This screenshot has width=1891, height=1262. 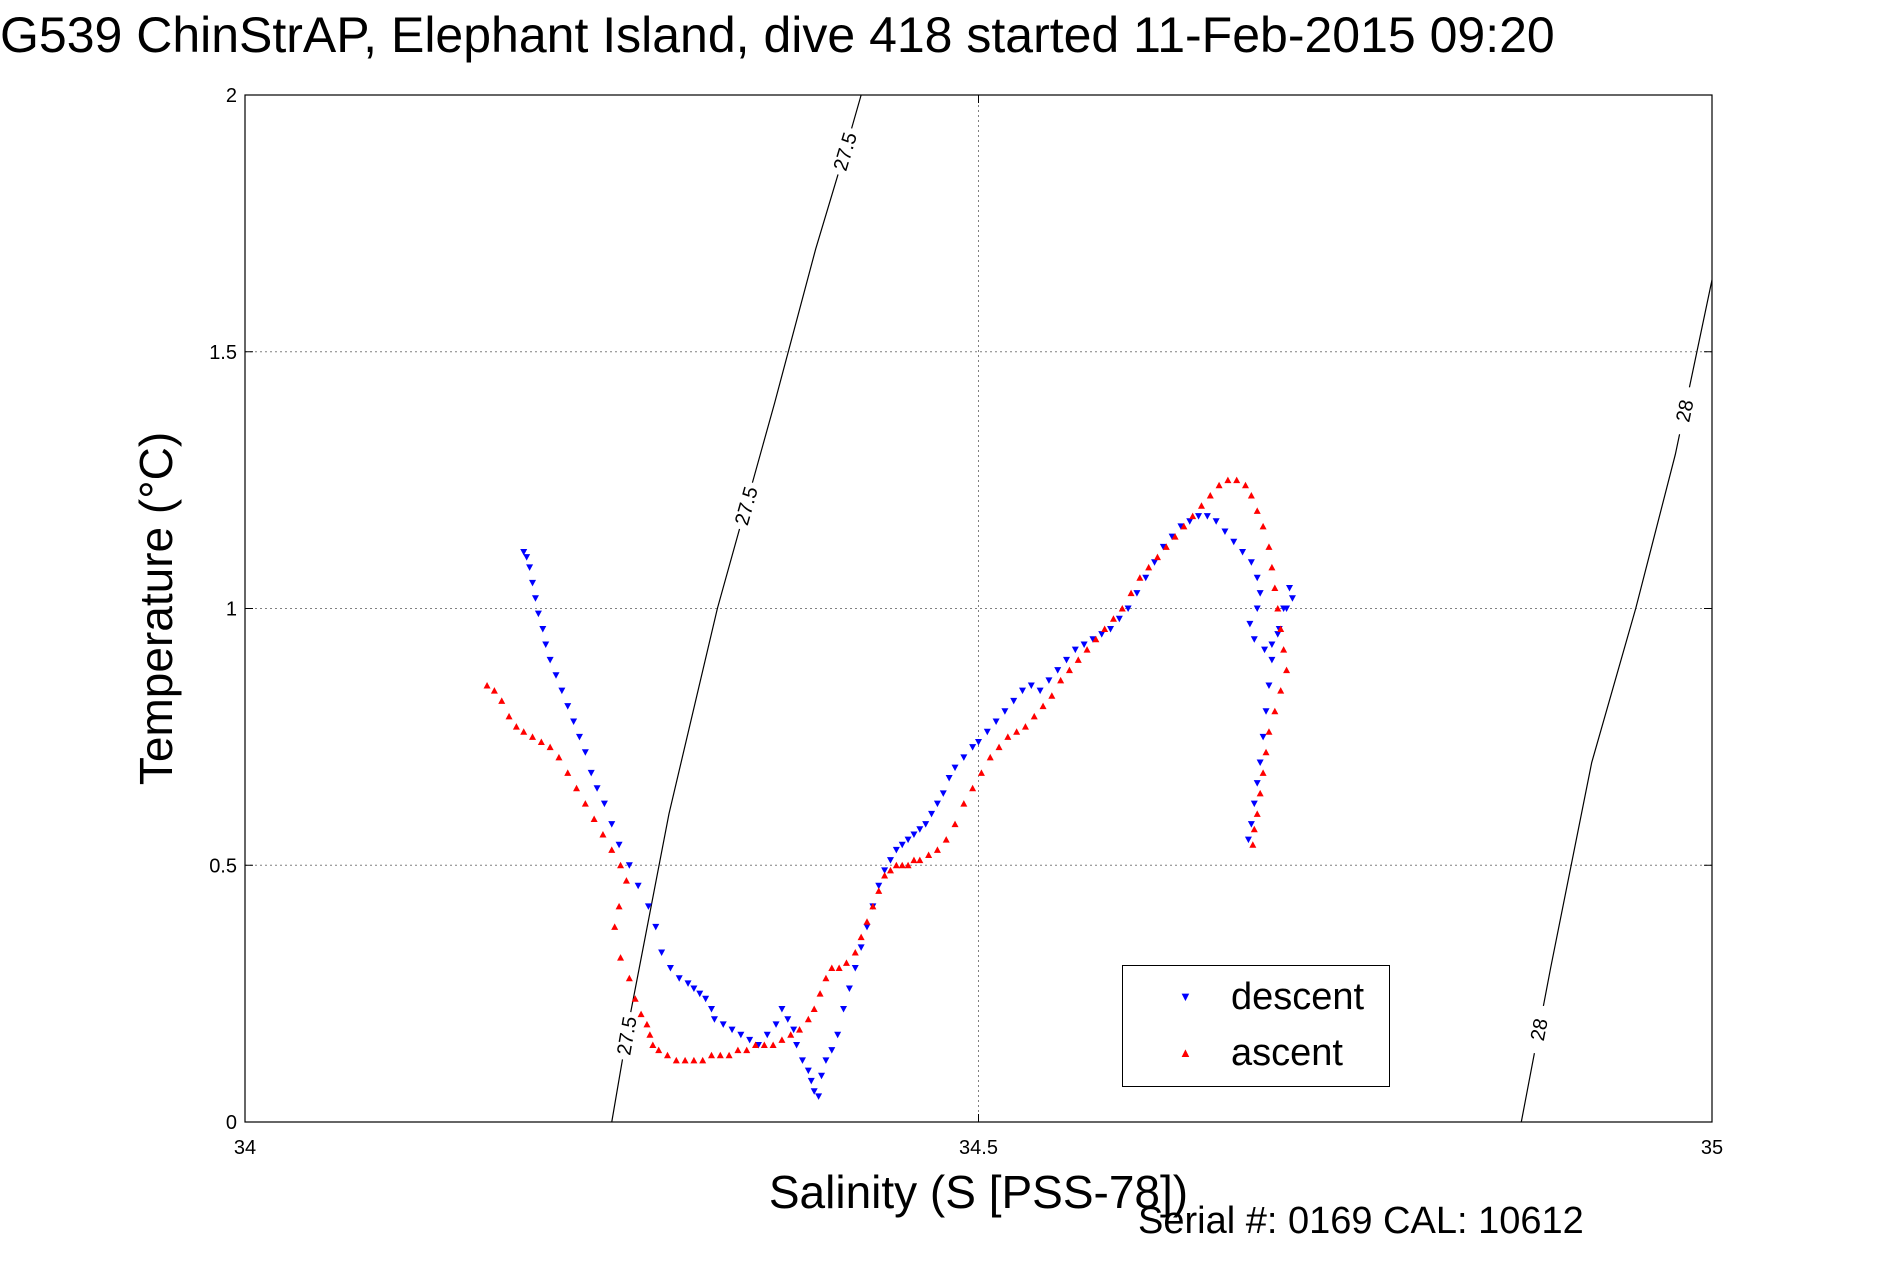 I want to click on contour-label: 27.5, so click(x=846, y=152).